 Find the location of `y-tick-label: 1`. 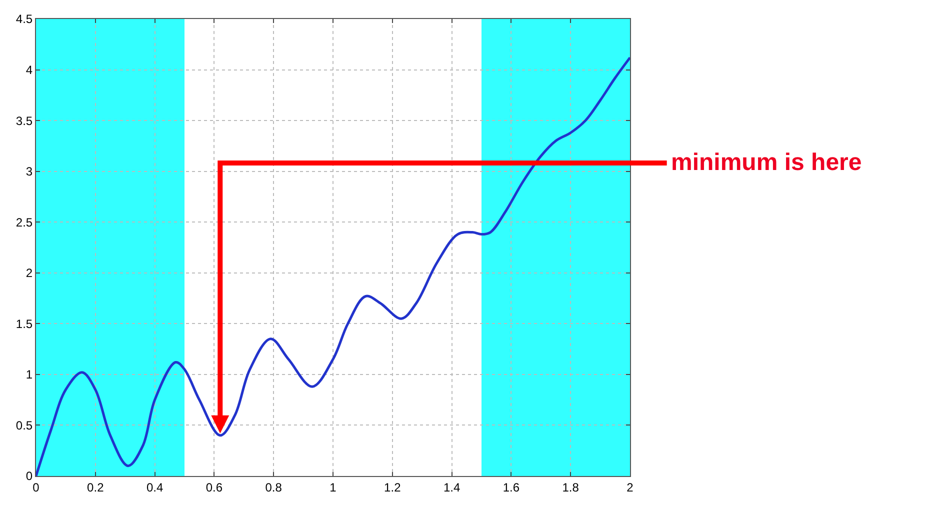

y-tick-label: 1 is located at coordinates (29, 375).